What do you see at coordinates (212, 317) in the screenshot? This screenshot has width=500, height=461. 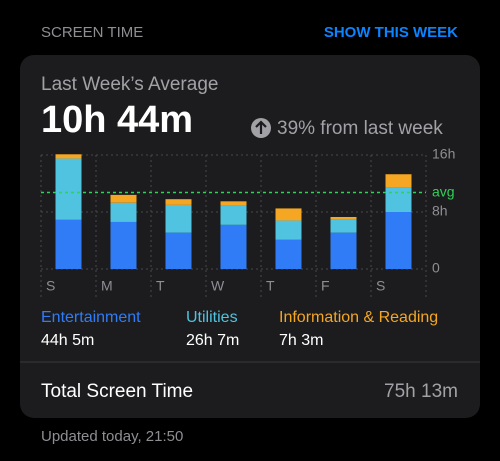 I see `legend-name: Utilities` at bounding box center [212, 317].